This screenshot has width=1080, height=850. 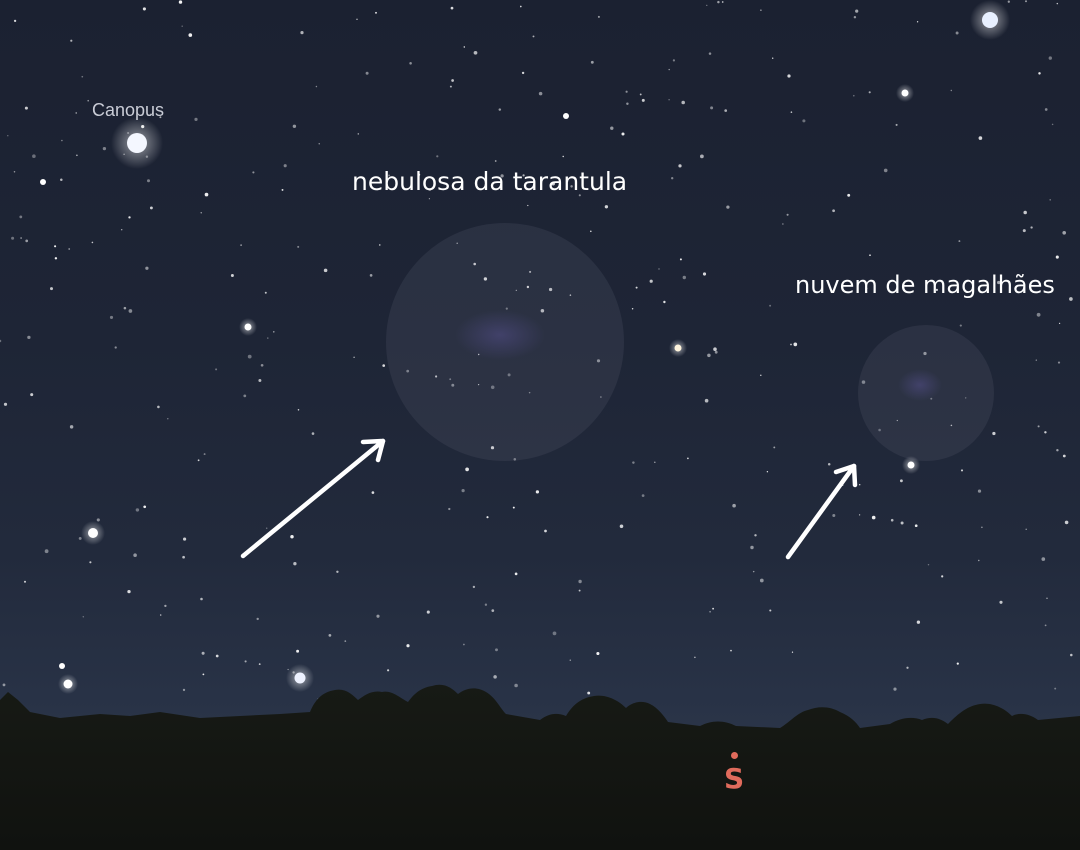 What do you see at coordinates (505, 342) in the screenshot?
I see `tarantula-nebula-marker` at bounding box center [505, 342].